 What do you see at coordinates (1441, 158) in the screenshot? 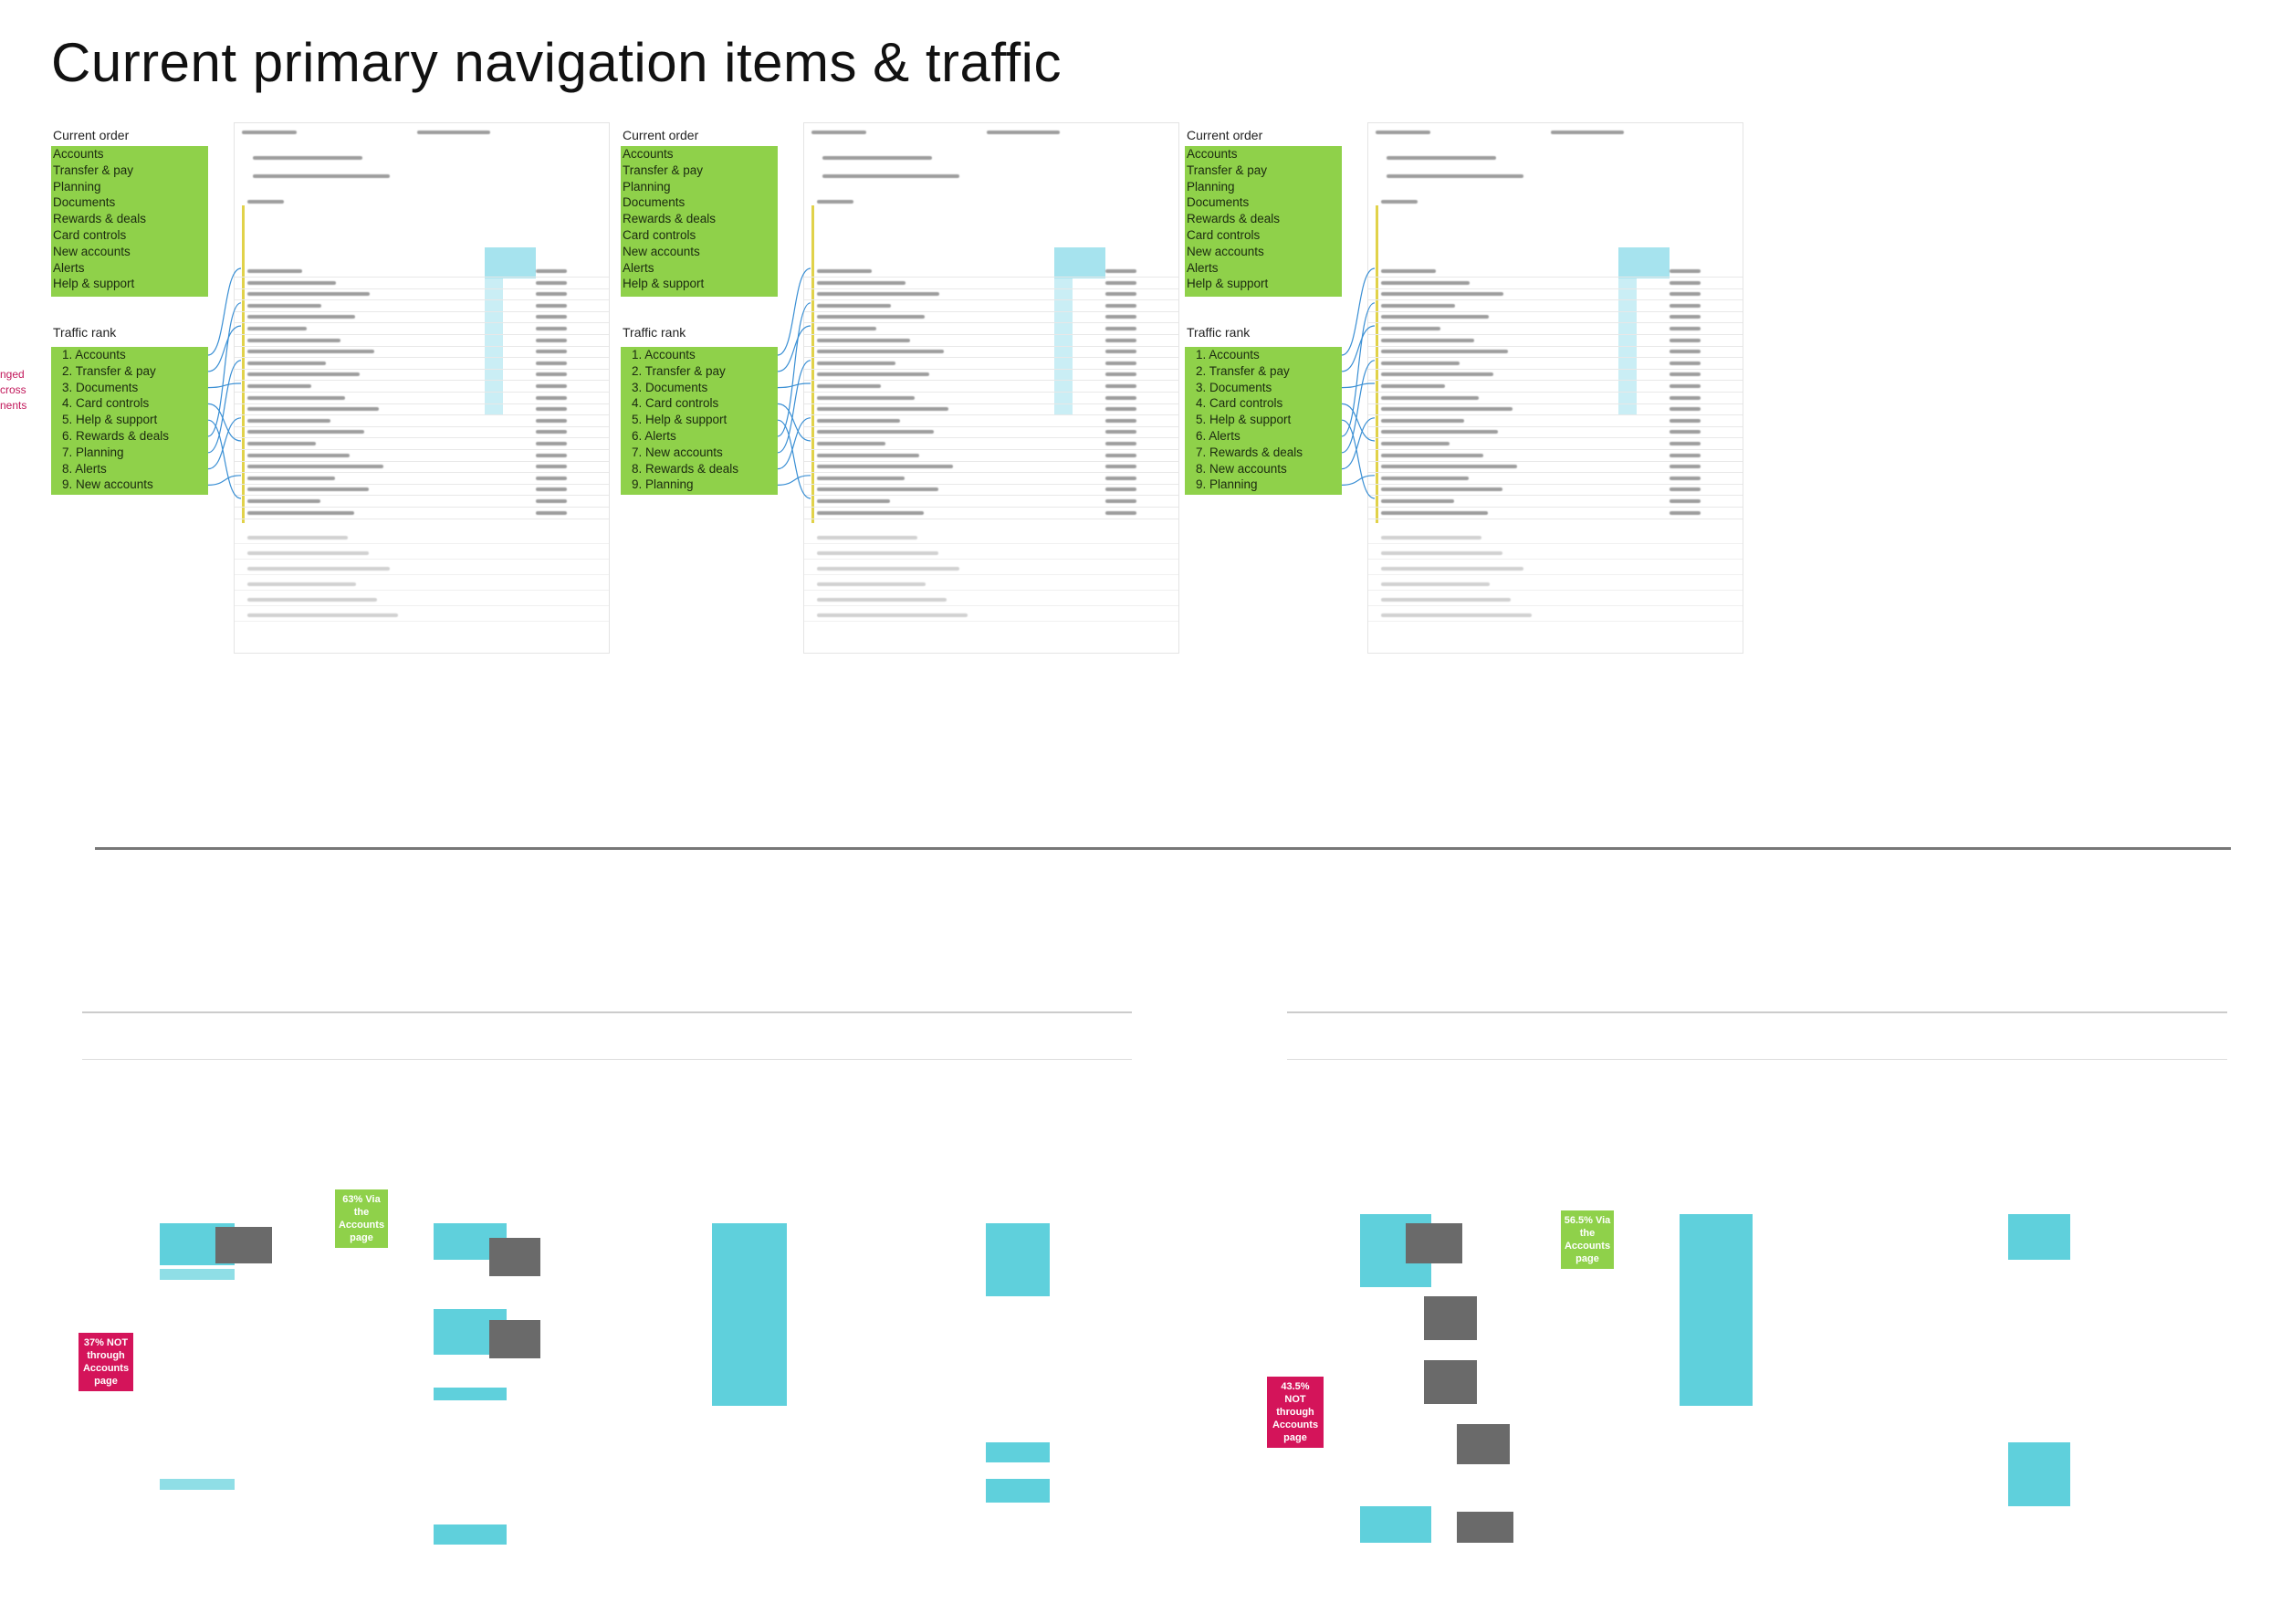
I see `report-filter-blur` at bounding box center [1441, 158].